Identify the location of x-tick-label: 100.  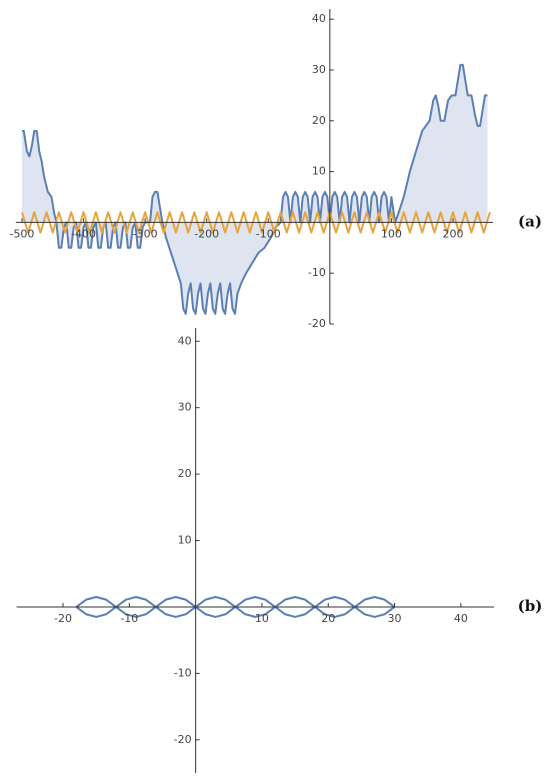
(391, 233).